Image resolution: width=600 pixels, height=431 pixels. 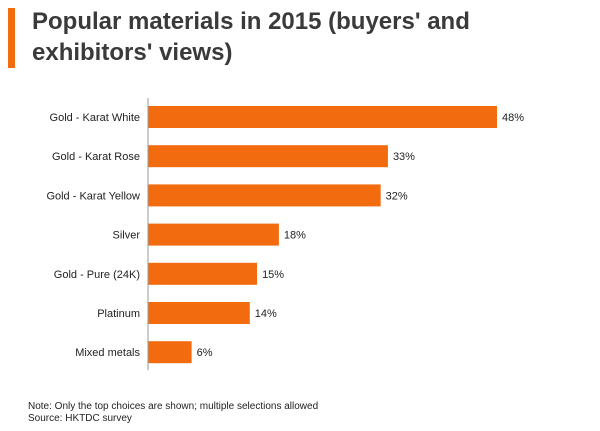 What do you see at coordinates (397, 196) in the screenshot?
I see `value-label: 32%` at bounding box center [397, 196].